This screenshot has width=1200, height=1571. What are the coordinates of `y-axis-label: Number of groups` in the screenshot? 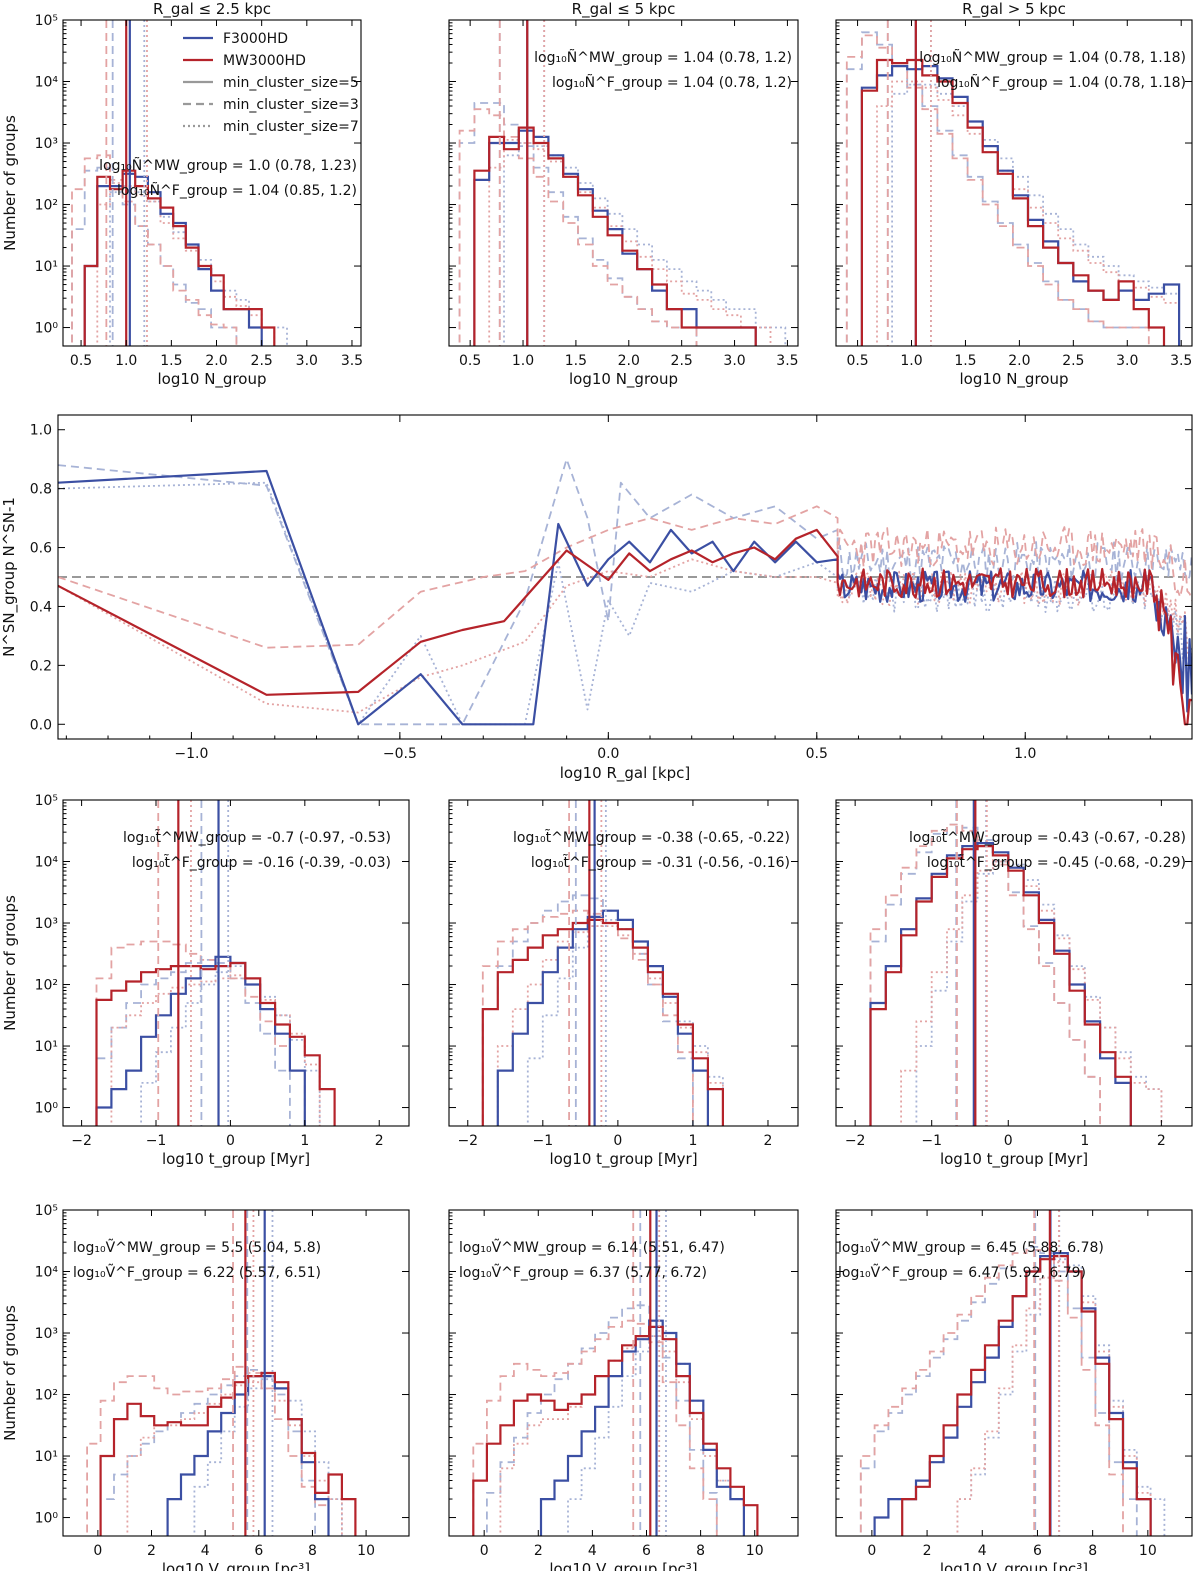 It's located at (10, 963).